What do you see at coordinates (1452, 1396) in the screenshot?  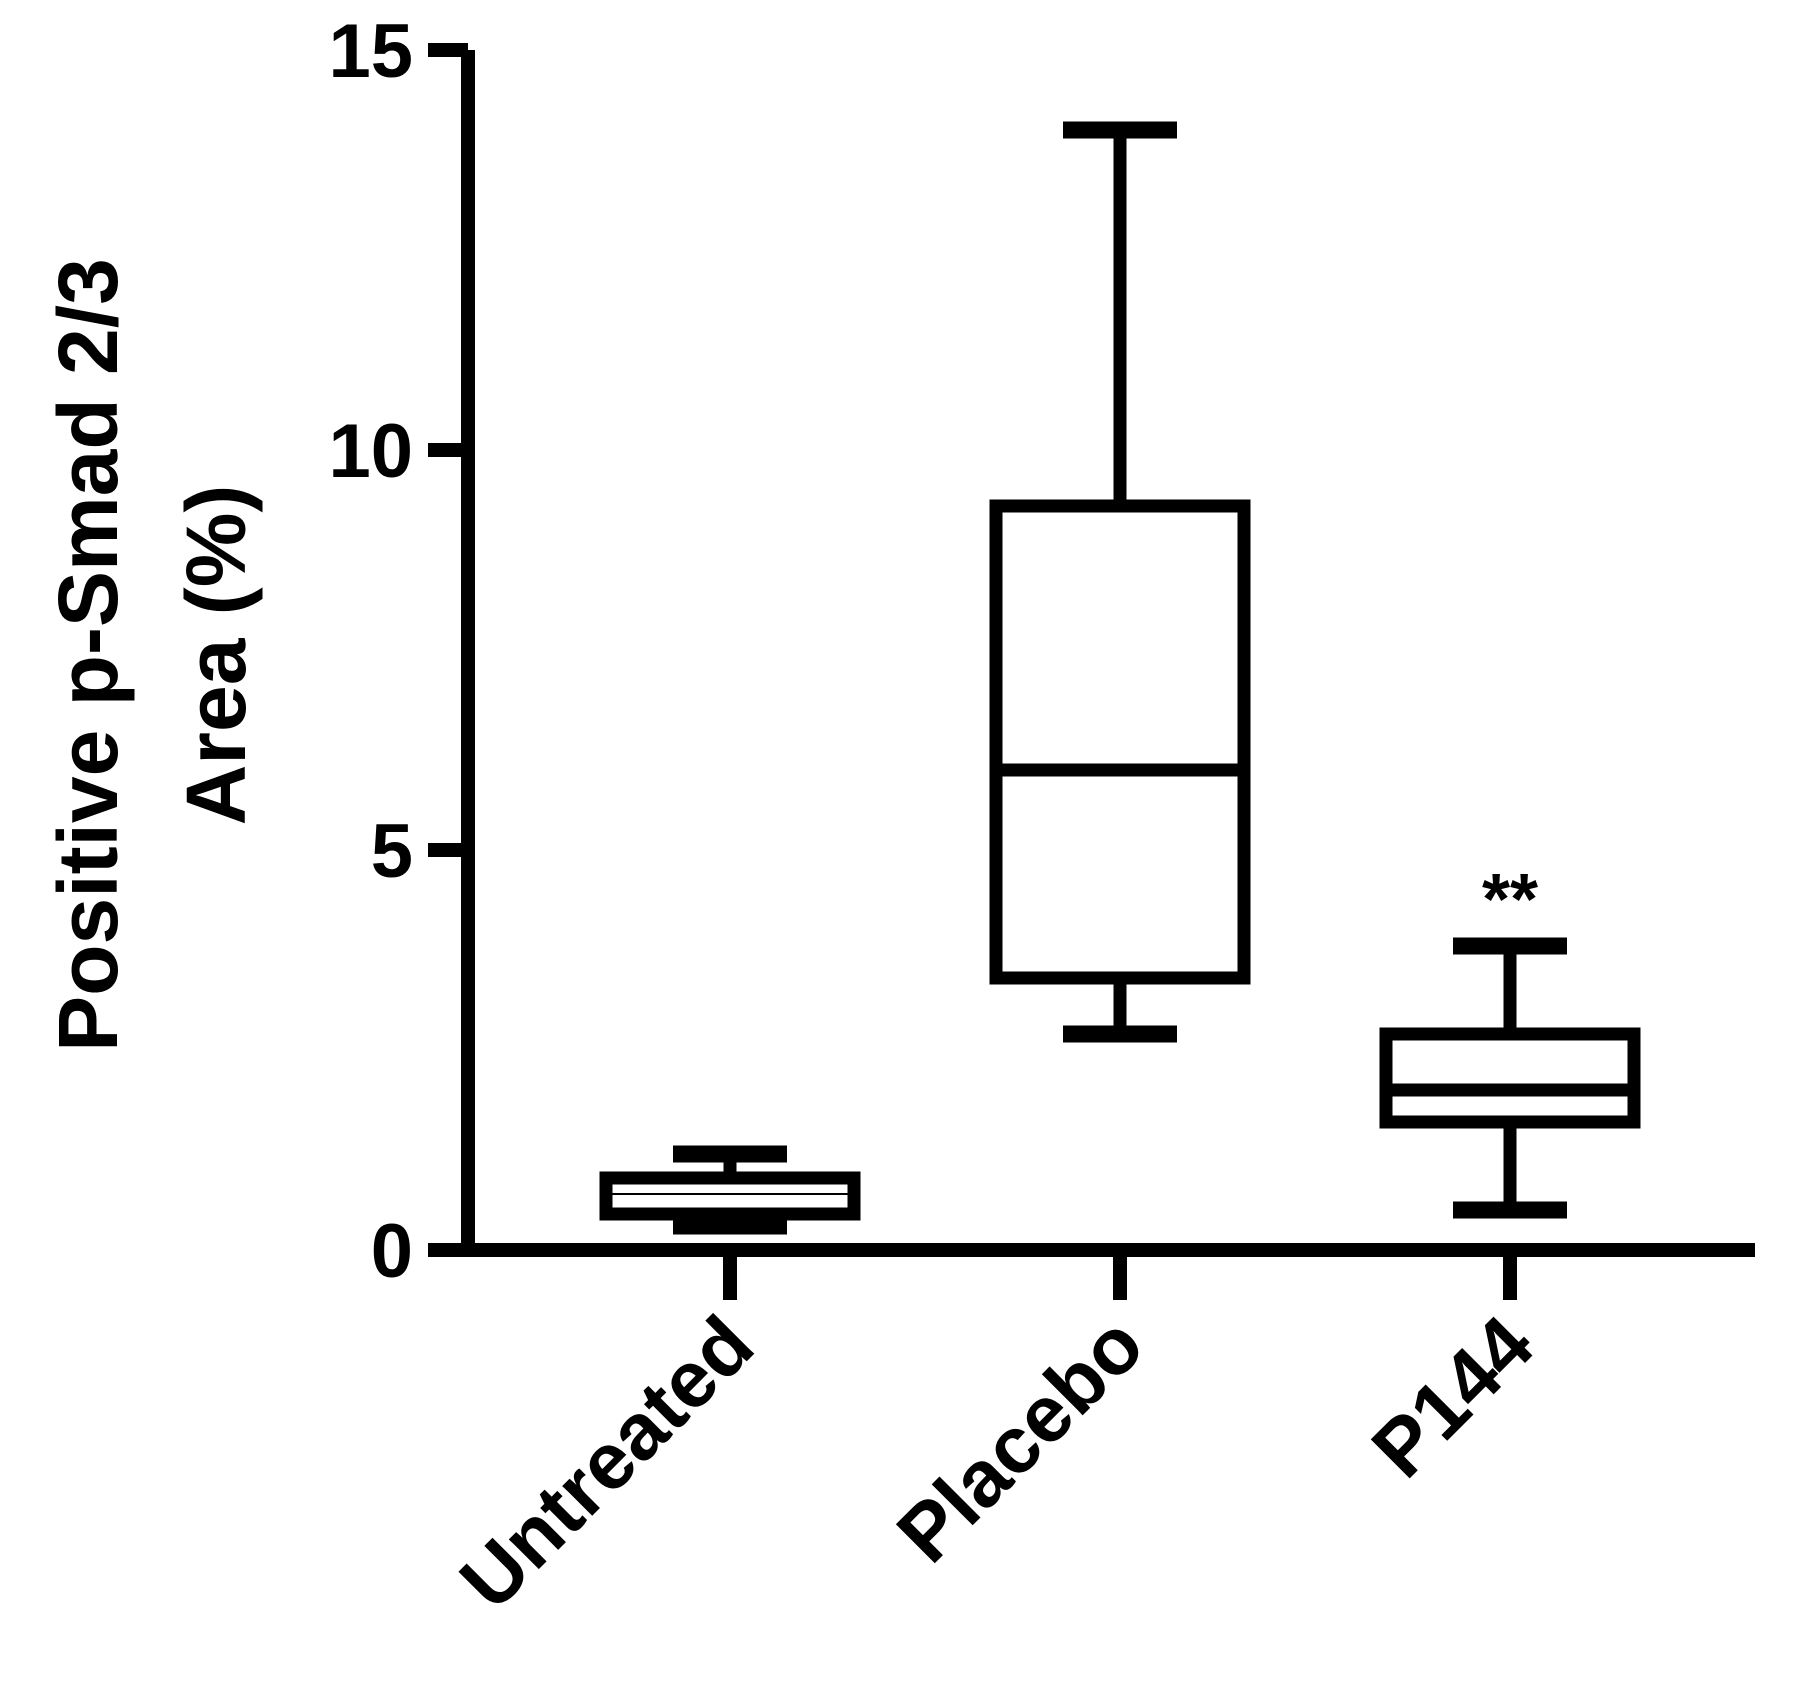 I see `x-tick-label-p144: P144` at bounding box center [1452, 1396].